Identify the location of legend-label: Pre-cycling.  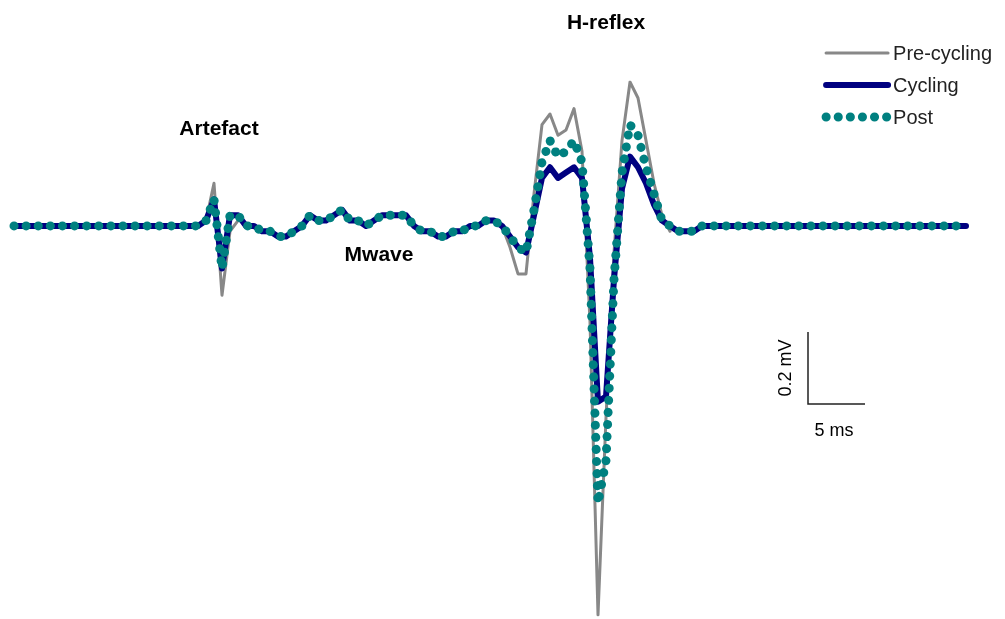
(943, 53).